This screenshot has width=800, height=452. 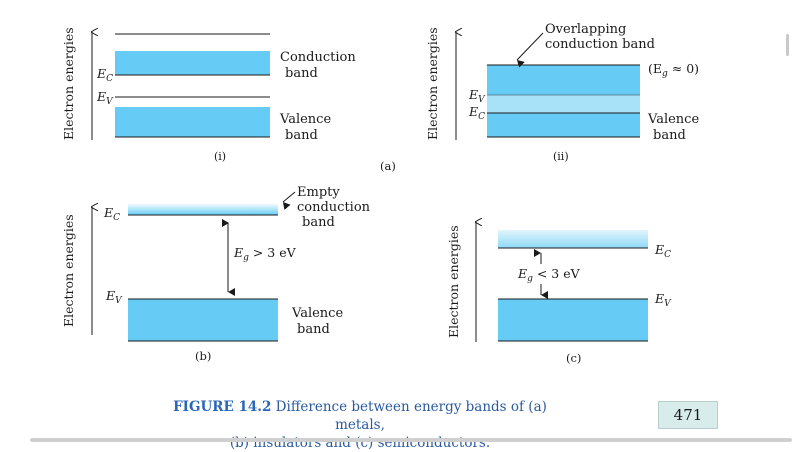 I want to click on empty-conduction-band-label: Empty conduction band, so click(x=334, y=207).